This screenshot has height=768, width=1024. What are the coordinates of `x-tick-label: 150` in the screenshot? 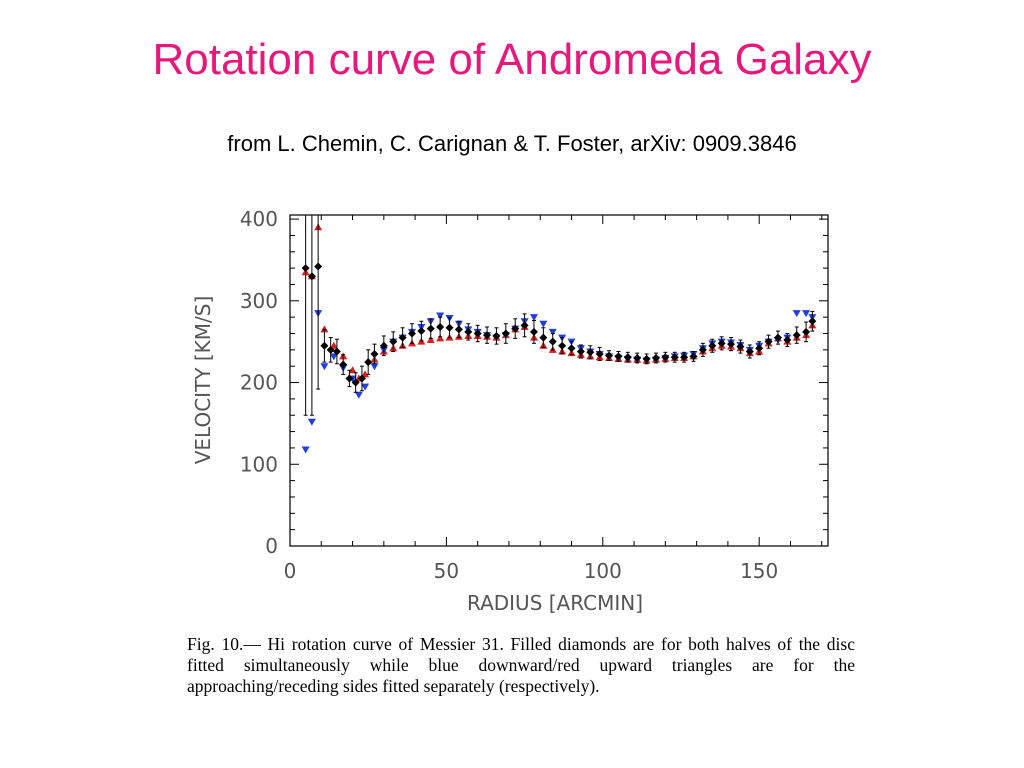 It's located at (759, 571).